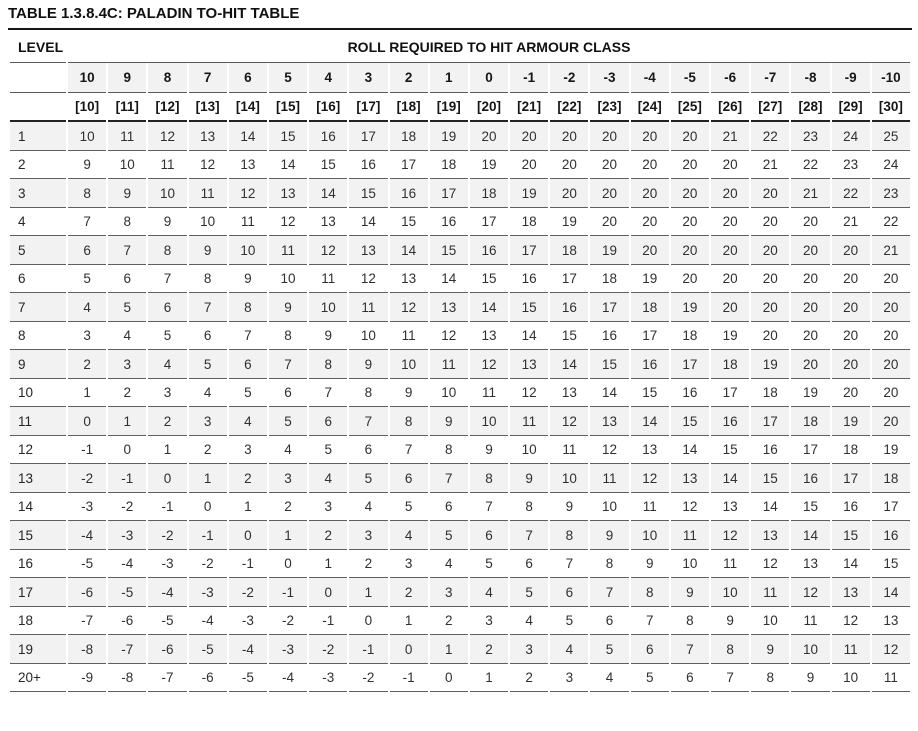 This screenshot has width=918, height=731. Describe the element at coordinates (247, 620) in the screenshot. I see `to-hit-cell: -3` at that location.